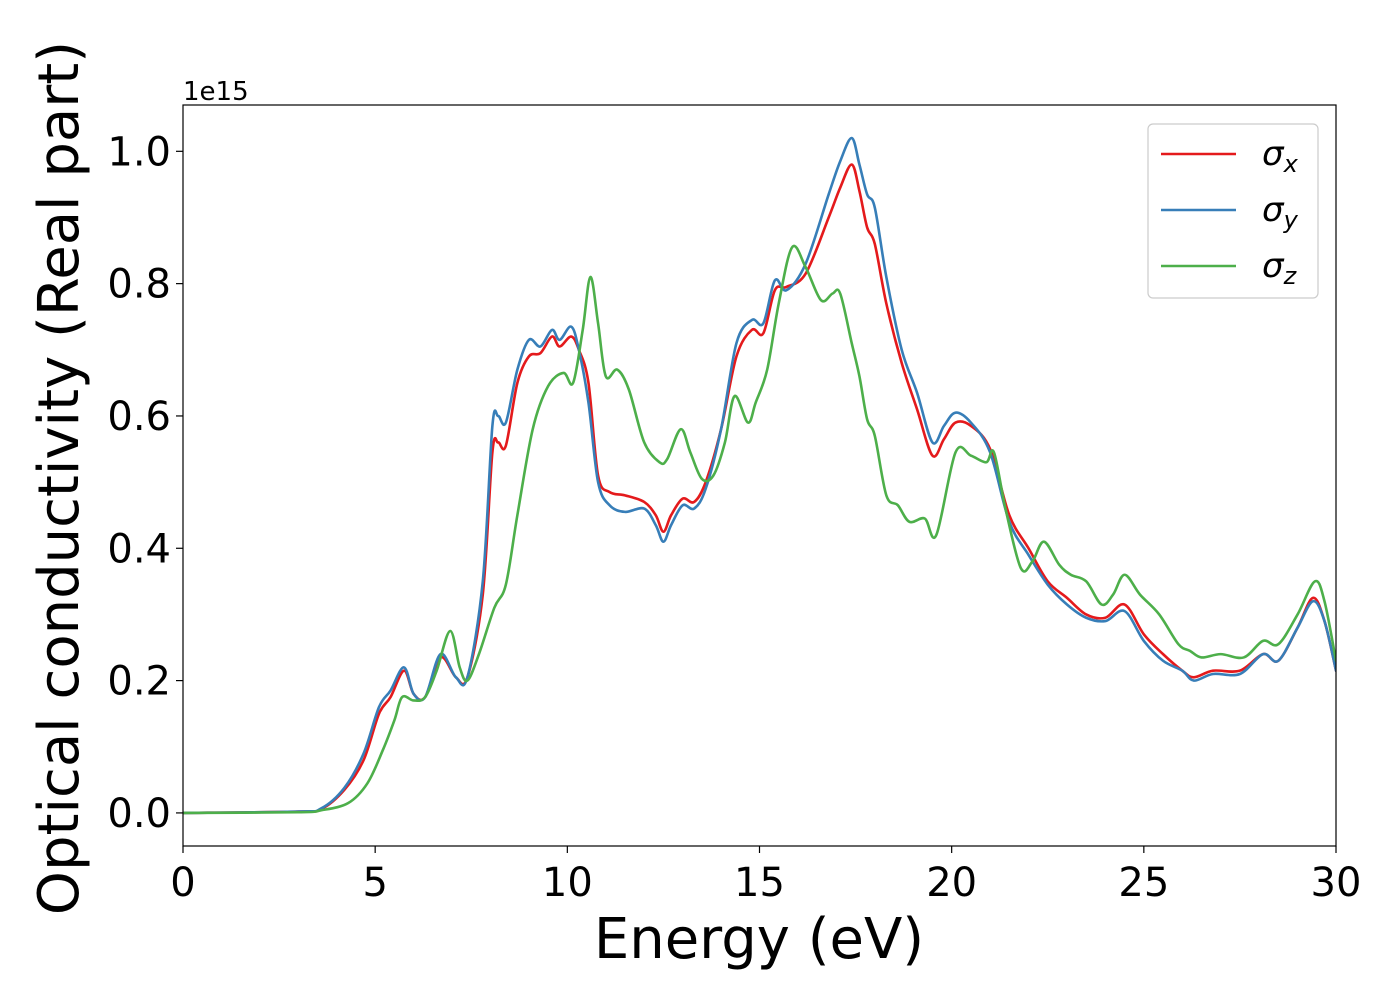 The width and height of the screenshot is (1400, 1000). What do you see at coordinates (1233, 211) in the screenshot?
I see `legend: σx σy σz` at bounding box center [1233, 211].